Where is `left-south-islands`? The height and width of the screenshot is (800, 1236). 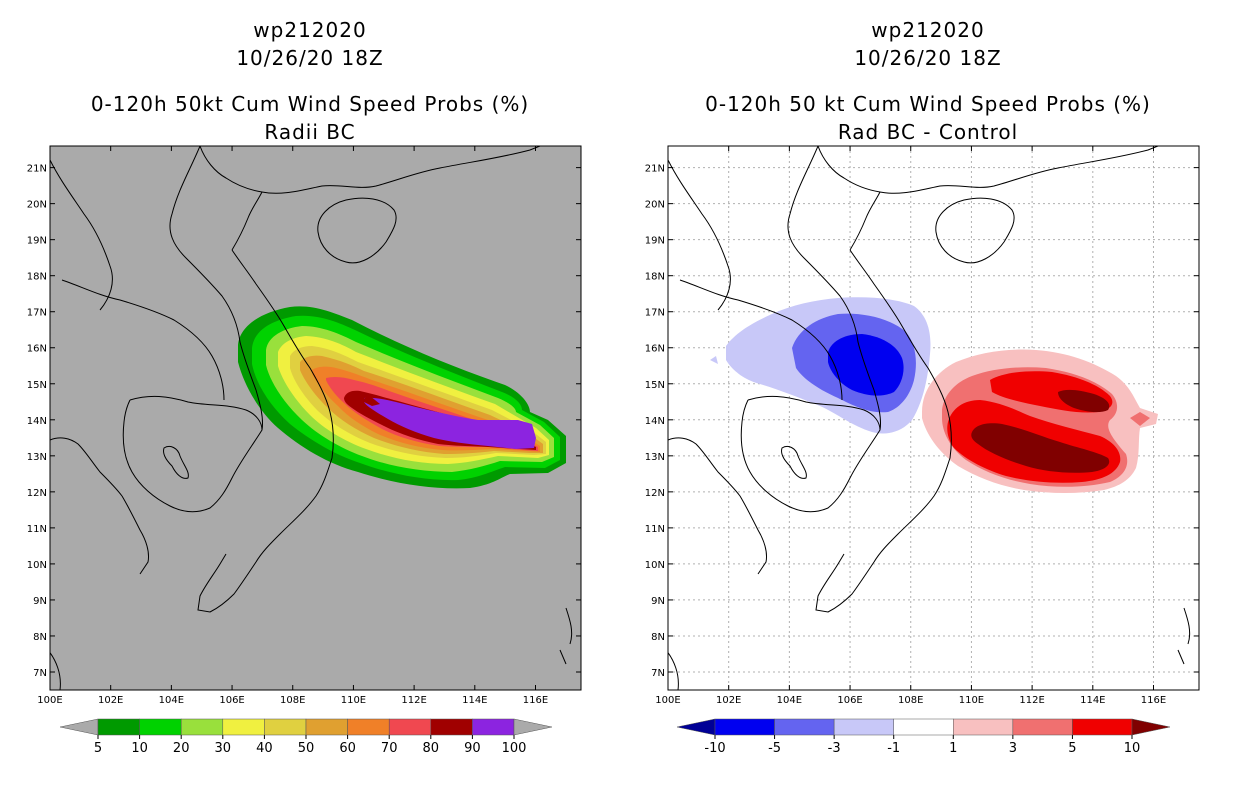 left-south-islands is located at coordinates (311, 648).